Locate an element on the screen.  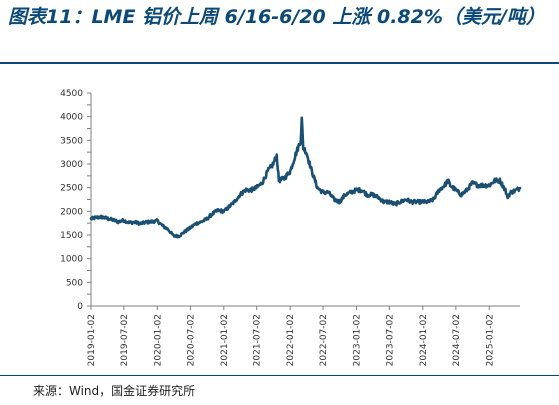
y-tick-label: 3500 is located at coordinates (71, 141).